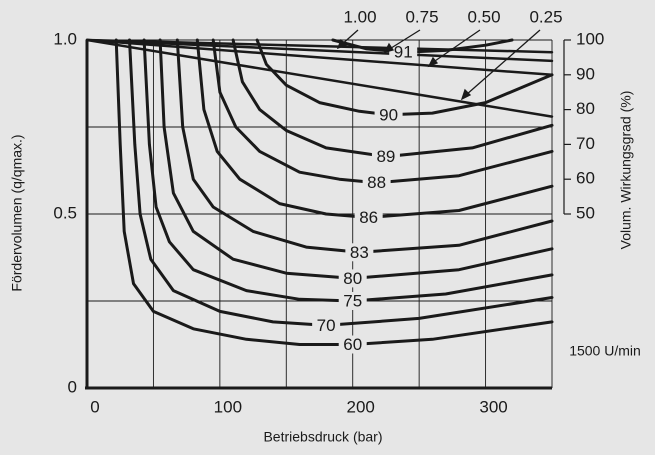  I want to click on contour-label: 83, so click(359, 252).